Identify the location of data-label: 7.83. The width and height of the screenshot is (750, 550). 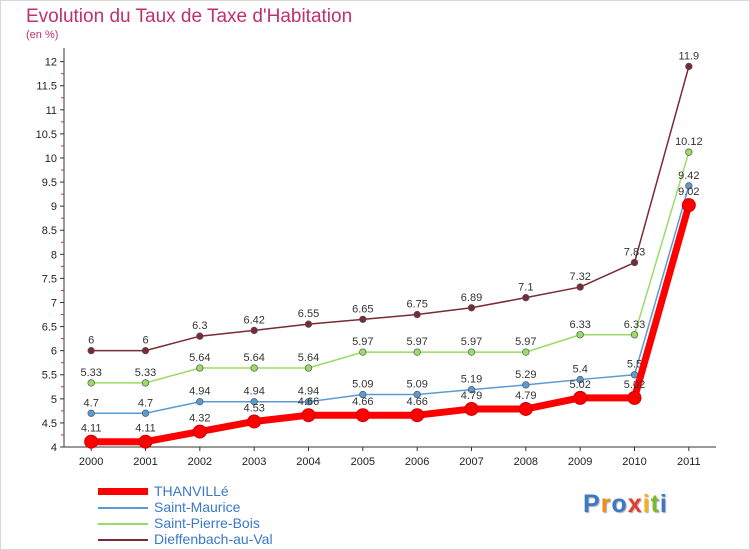
(634, 253).